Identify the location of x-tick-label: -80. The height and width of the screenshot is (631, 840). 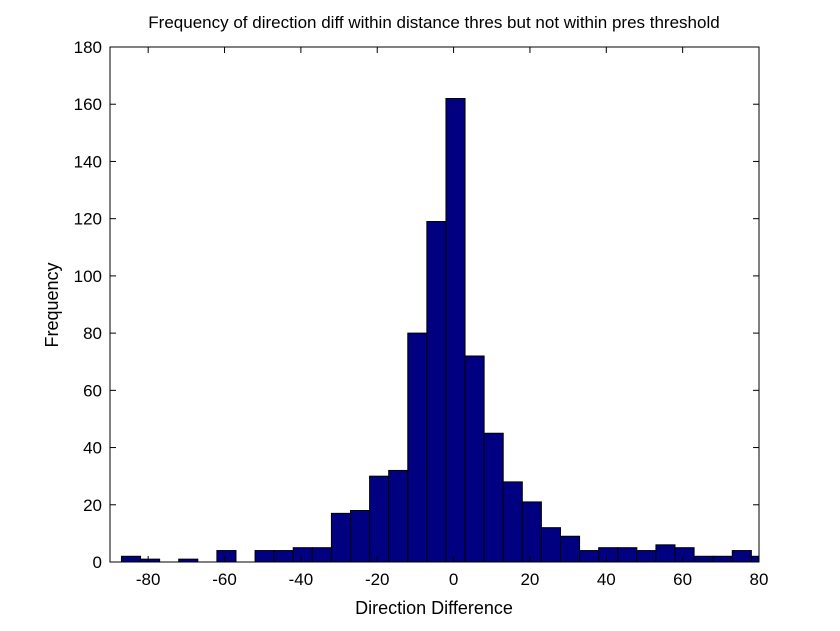
(148, 579).